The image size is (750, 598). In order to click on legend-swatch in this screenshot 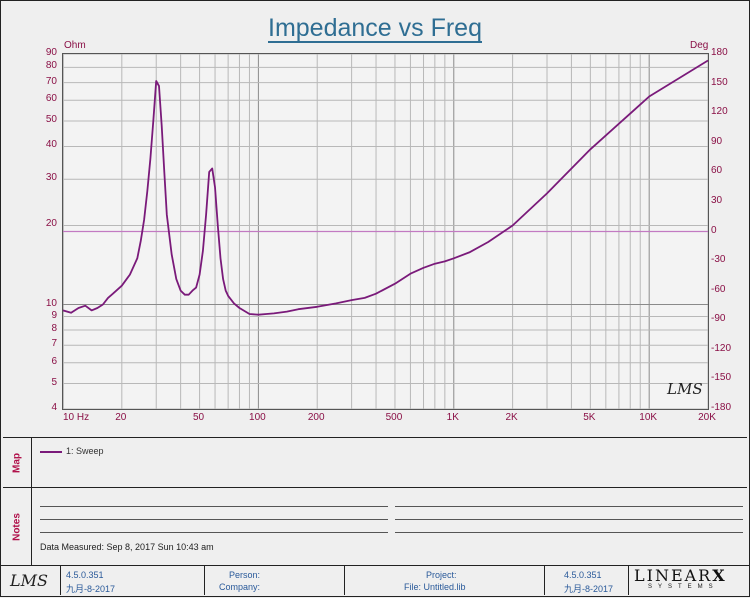, I will do `click(51, 452)`.